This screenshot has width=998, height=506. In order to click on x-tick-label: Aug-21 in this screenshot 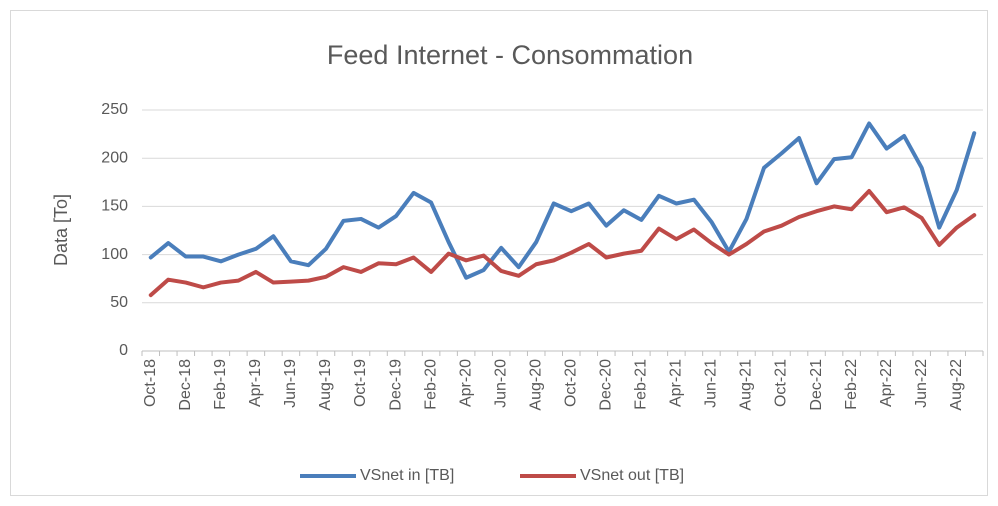, I will do `click(746, 385)`.